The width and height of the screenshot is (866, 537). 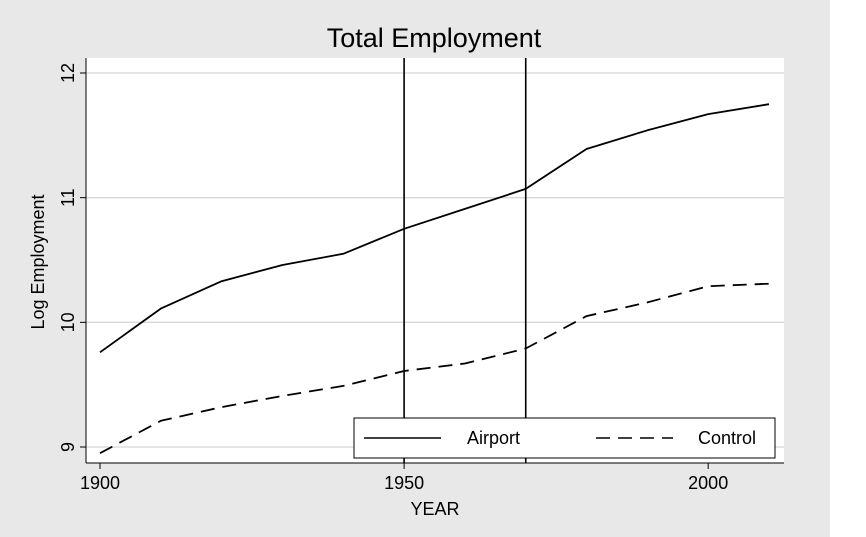 What do you see at coordinates (38, 261) in the screenshot?
I see `y-axis-title: Log Employment` at bounding box center [38, 261].